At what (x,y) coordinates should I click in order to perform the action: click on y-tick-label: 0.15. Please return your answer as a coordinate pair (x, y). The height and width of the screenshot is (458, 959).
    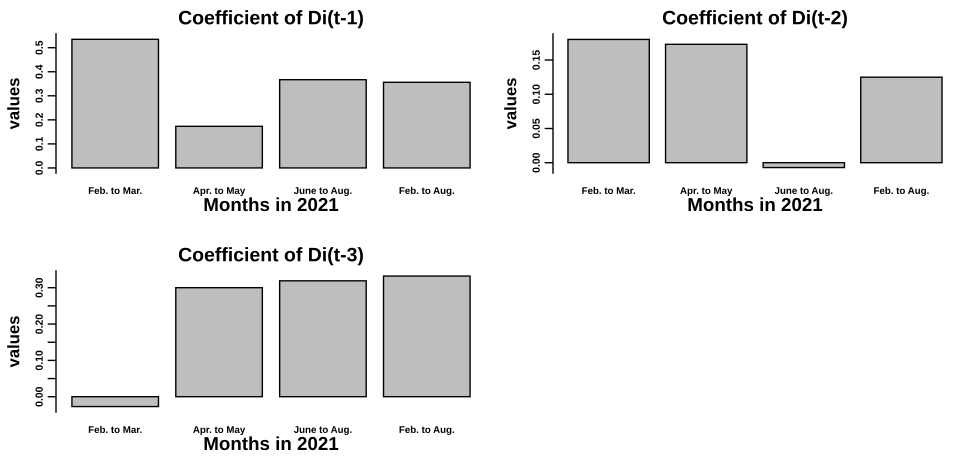
    Looking at the image, I should click on (536, 60).